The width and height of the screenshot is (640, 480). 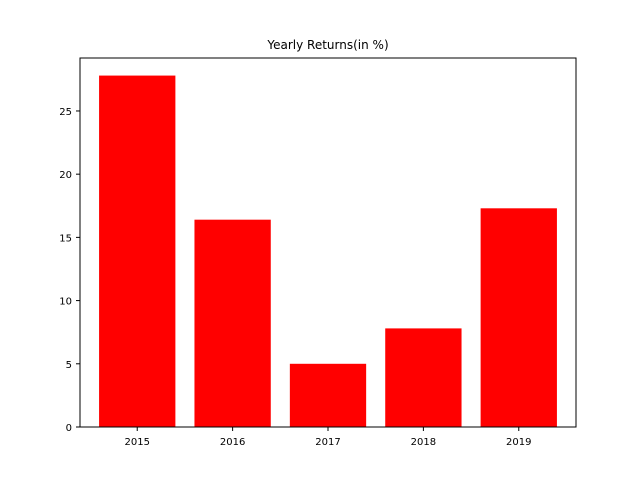 What do you see at coordinates (137, 442) in the screenshot?
I see `x-tick-label: 2015` at bounding box center [137, 442].